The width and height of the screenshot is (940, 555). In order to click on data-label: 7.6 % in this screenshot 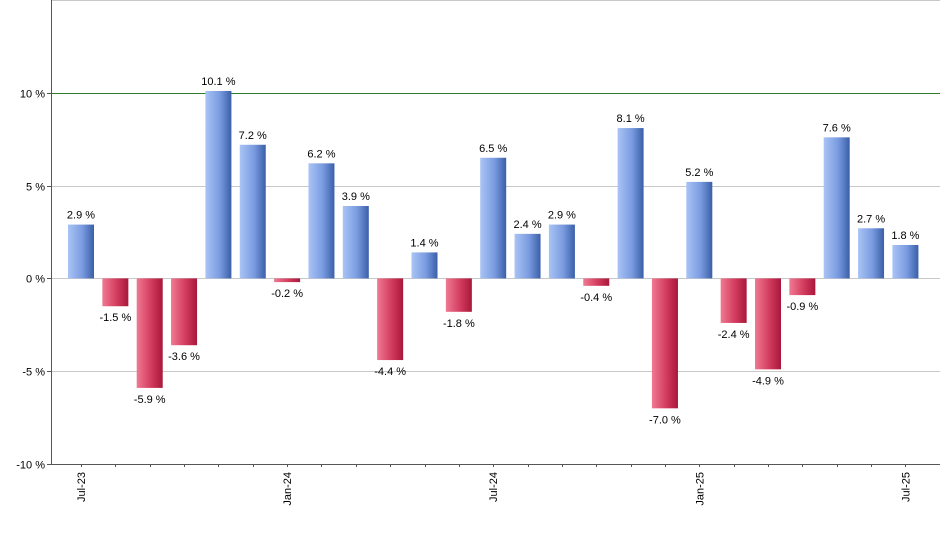, I will do `click(837, 128)`.